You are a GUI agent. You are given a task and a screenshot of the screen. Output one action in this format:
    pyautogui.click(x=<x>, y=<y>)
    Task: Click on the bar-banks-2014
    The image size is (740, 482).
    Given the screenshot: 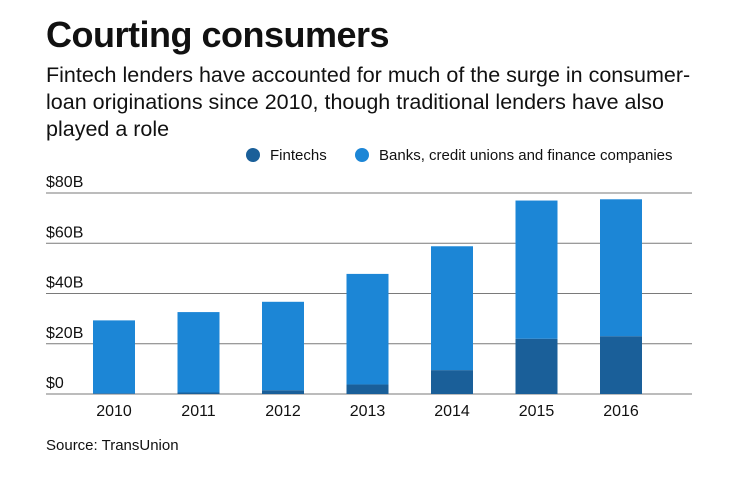 What is the action you would take?
    pyautogui.click(x=452, y=308)
    